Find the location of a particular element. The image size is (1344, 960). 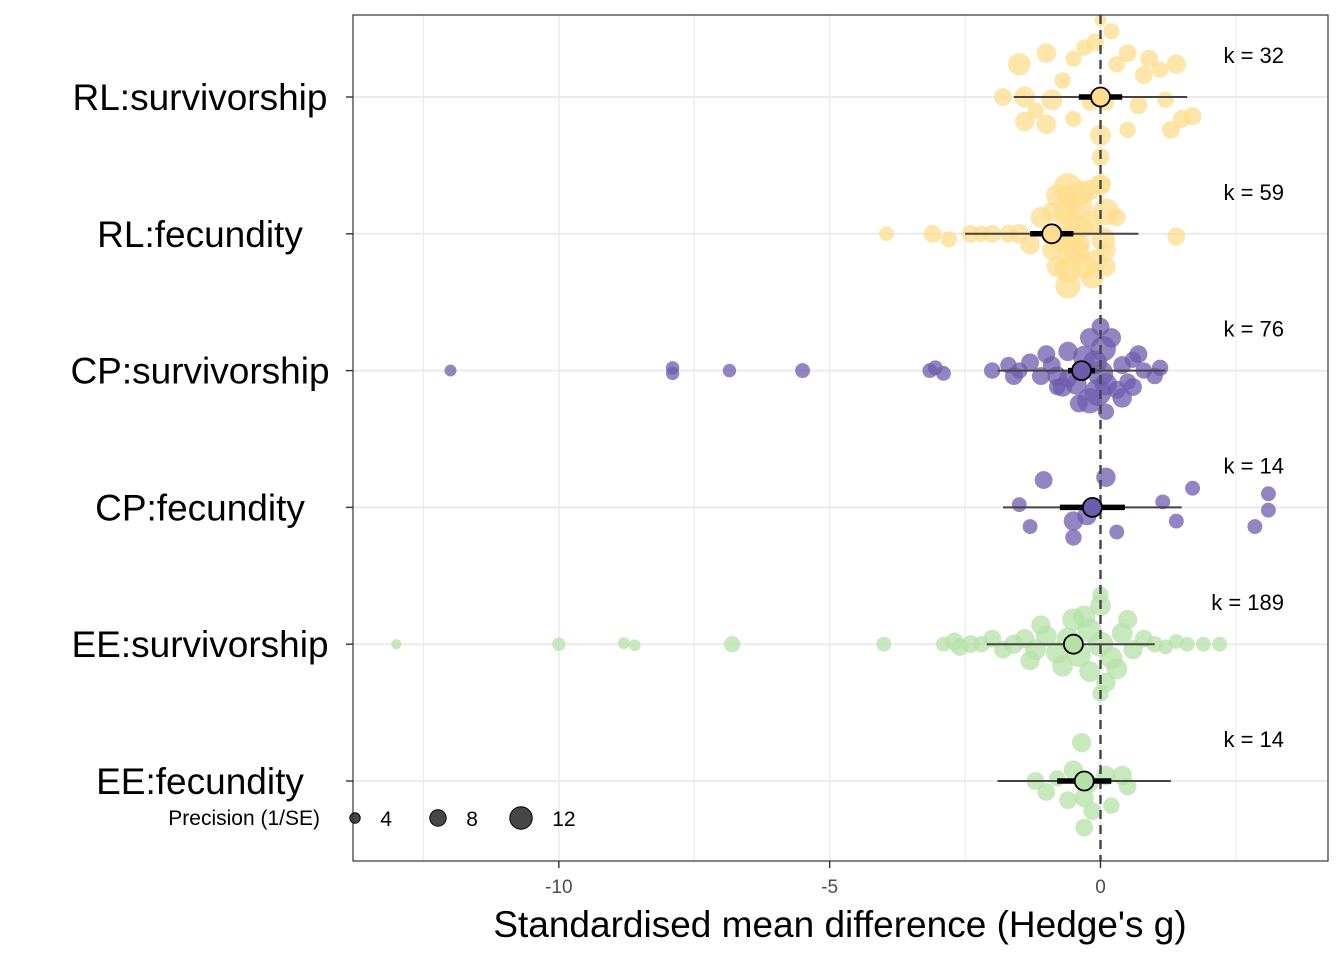

category-label: EE:fecundity is located at coordinates (200, 781).